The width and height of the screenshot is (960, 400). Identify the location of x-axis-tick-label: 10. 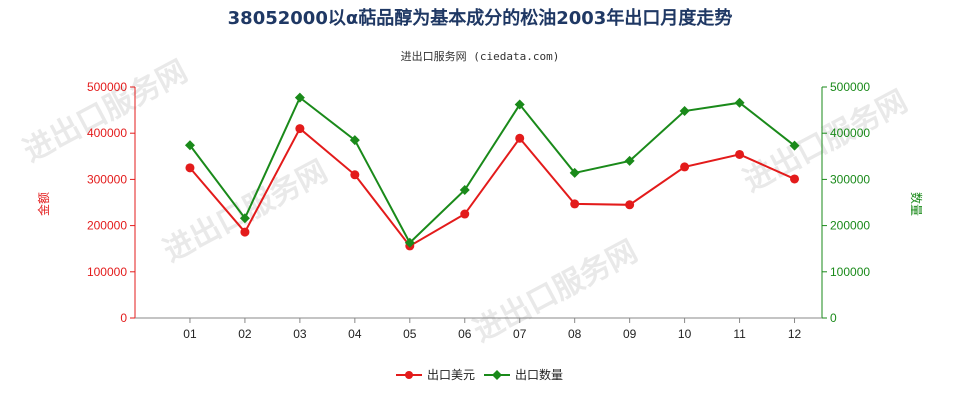
(685, 334).